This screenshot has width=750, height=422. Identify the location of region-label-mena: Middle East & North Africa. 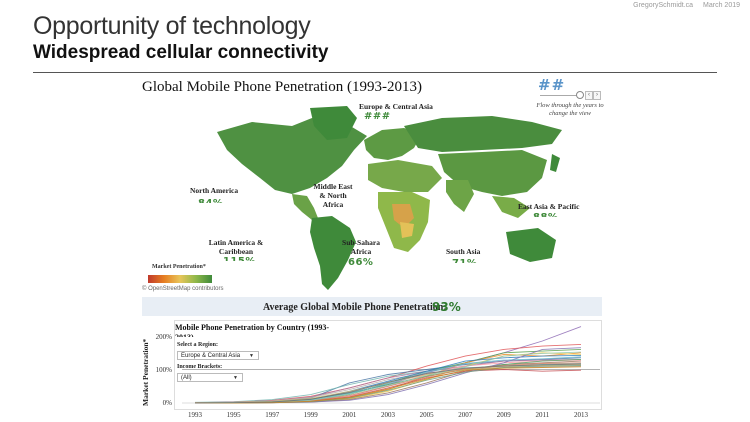
(333, 195).